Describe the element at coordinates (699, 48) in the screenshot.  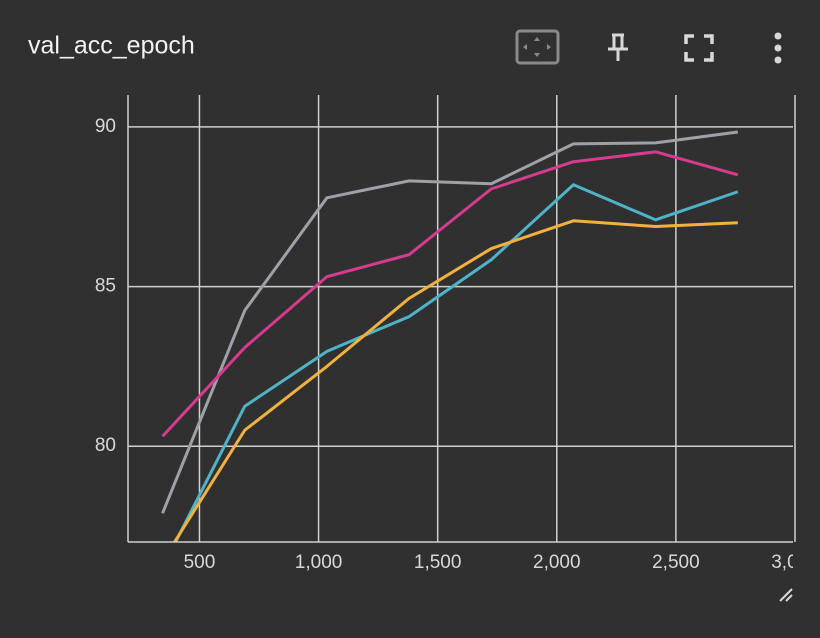
I see `fullscreen-icon` at that location.